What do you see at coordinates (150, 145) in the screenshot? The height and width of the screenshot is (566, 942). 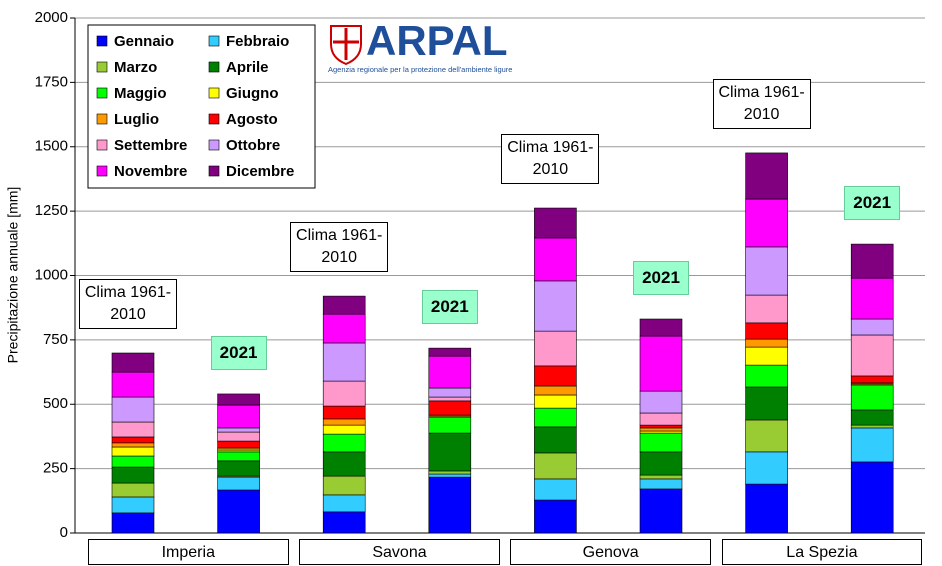 I see `legend-label: Settembre` at bounding box center [150, 145].